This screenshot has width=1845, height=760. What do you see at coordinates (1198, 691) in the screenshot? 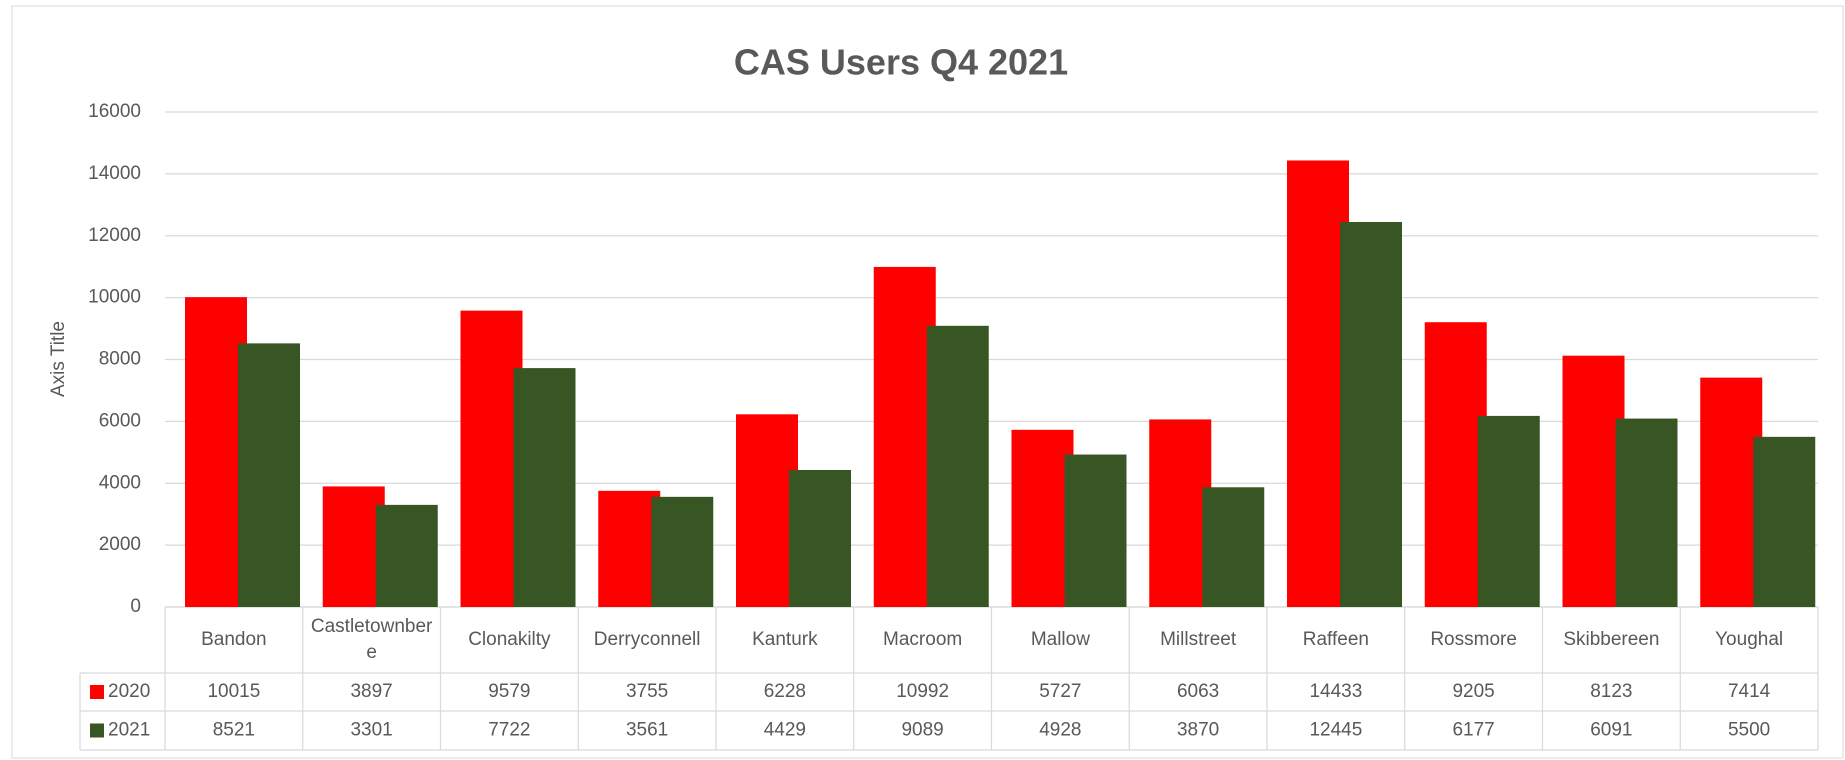
I see `data-table-value: 6063` at bounding box center [1198, 691].